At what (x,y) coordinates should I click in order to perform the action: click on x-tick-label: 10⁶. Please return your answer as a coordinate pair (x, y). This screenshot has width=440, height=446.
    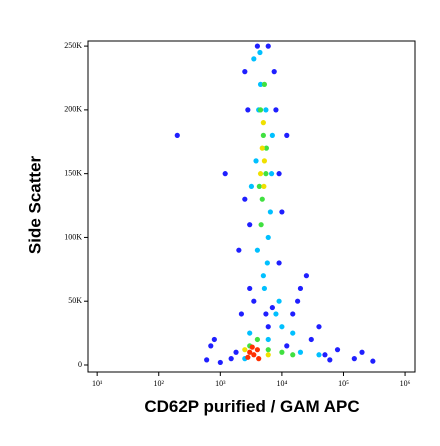
    Looking at the image, I should click on (405, 383).